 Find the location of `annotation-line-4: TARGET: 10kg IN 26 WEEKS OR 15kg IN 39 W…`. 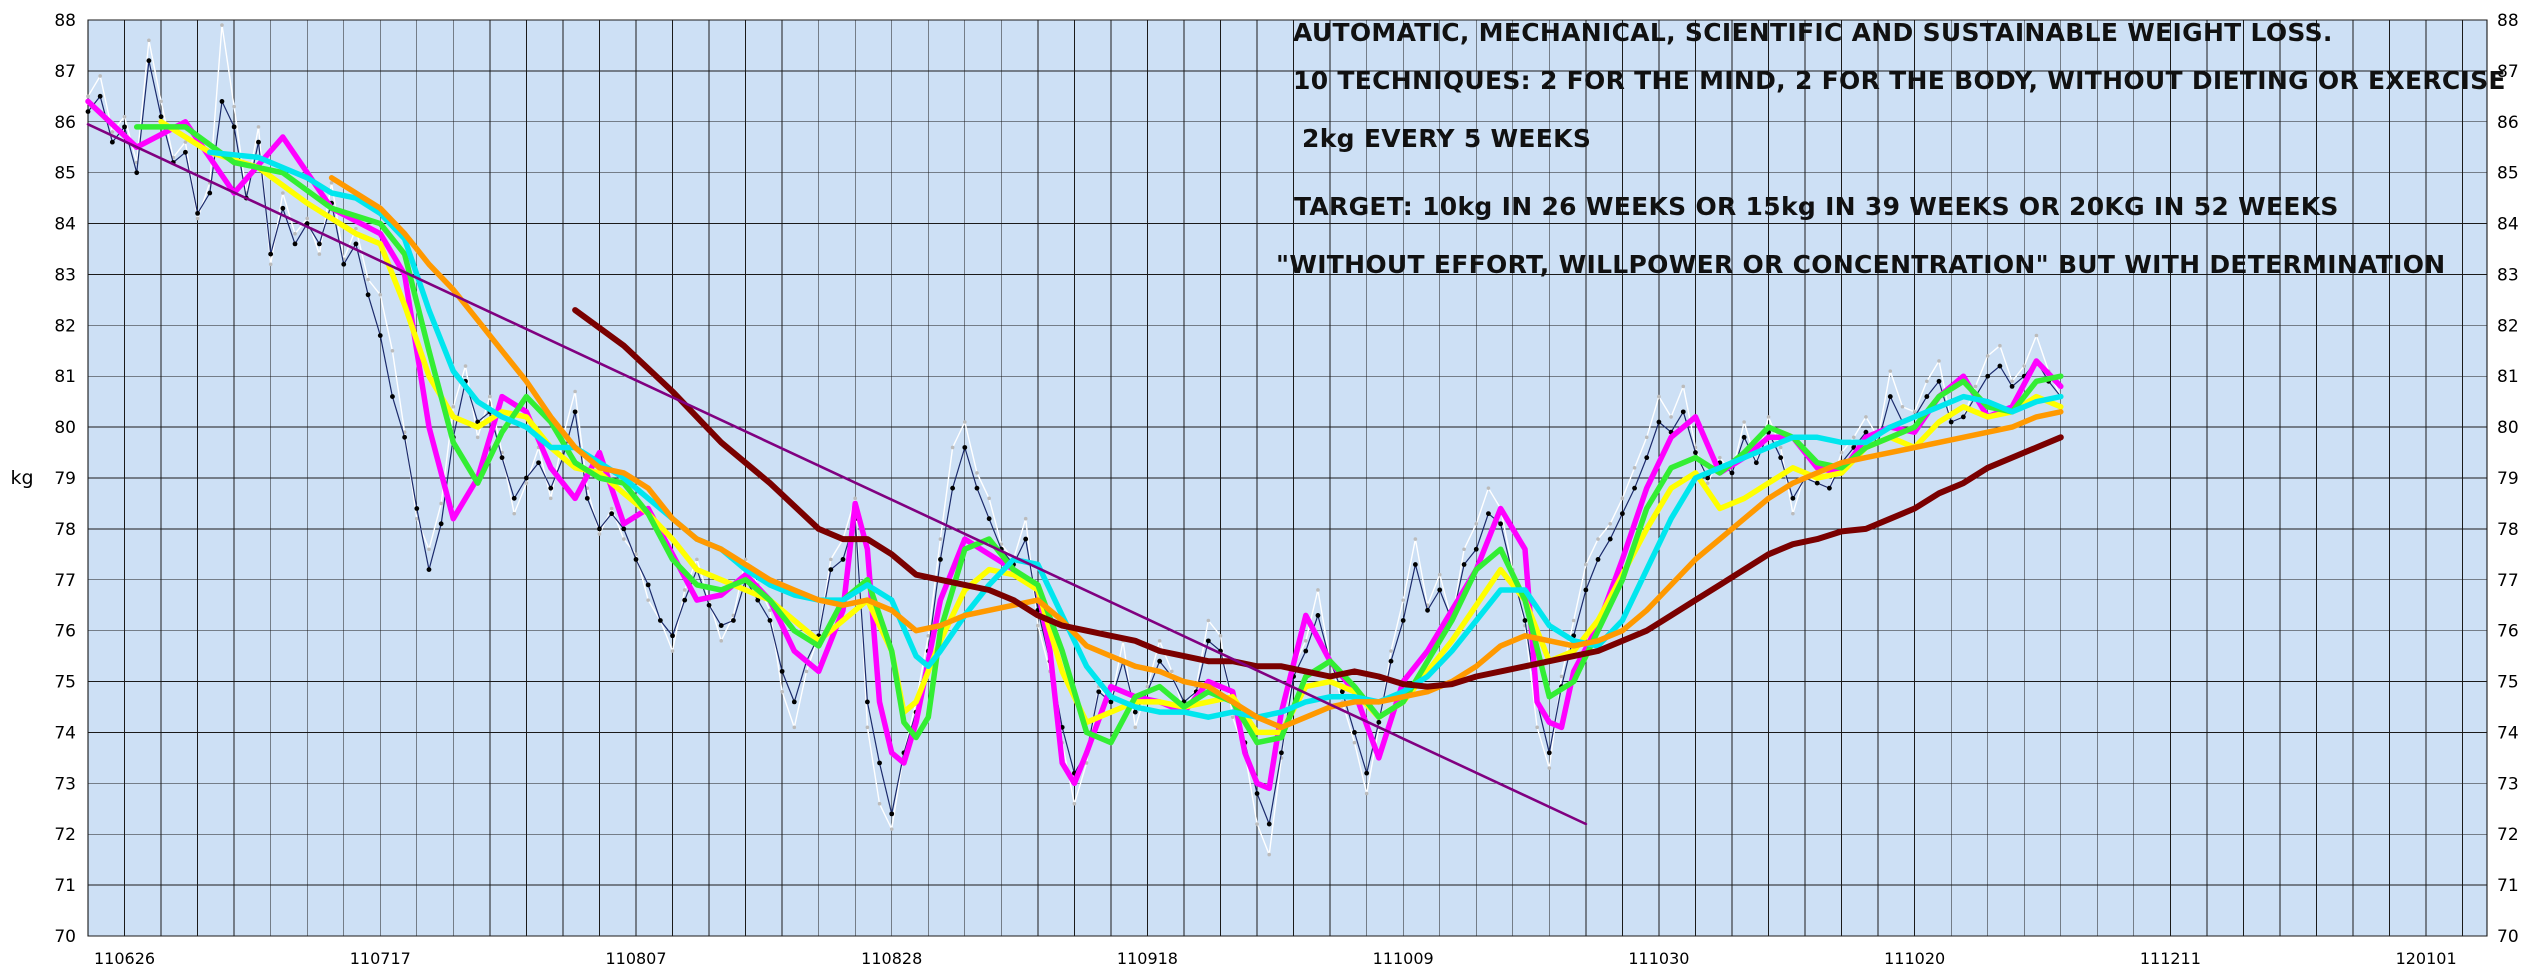

annotation-line-4: TARGET: 10kg IN 26 WEEKS OR 15kg IN 39 W… is located at coordinates (1816, 206).